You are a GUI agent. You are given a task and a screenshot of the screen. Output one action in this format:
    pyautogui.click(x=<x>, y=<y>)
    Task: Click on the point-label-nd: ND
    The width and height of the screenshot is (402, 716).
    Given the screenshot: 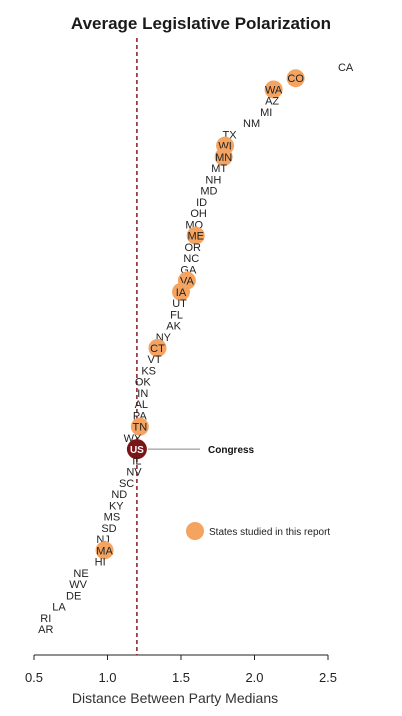 What is the action you would take?
    pyautogui.click(x=119, y=495)
    